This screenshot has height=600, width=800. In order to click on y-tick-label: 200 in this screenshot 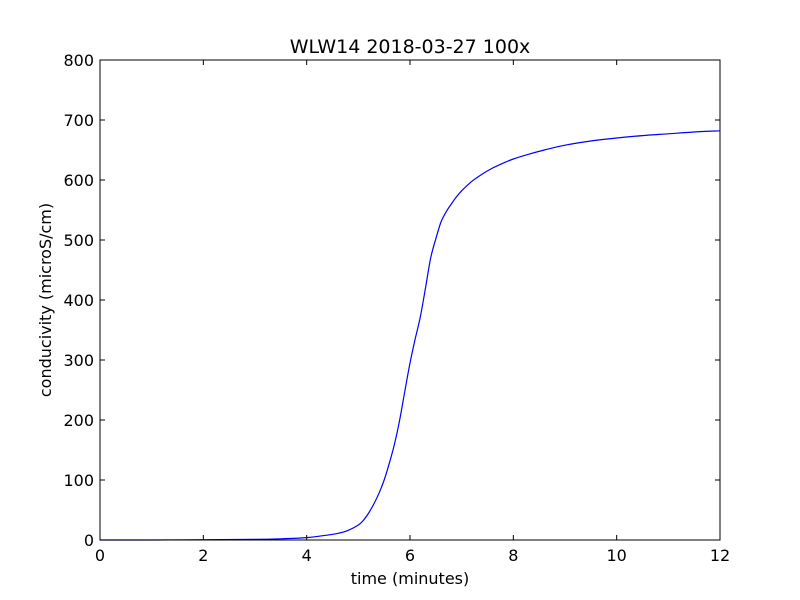, I will do `click(78, 420)`.